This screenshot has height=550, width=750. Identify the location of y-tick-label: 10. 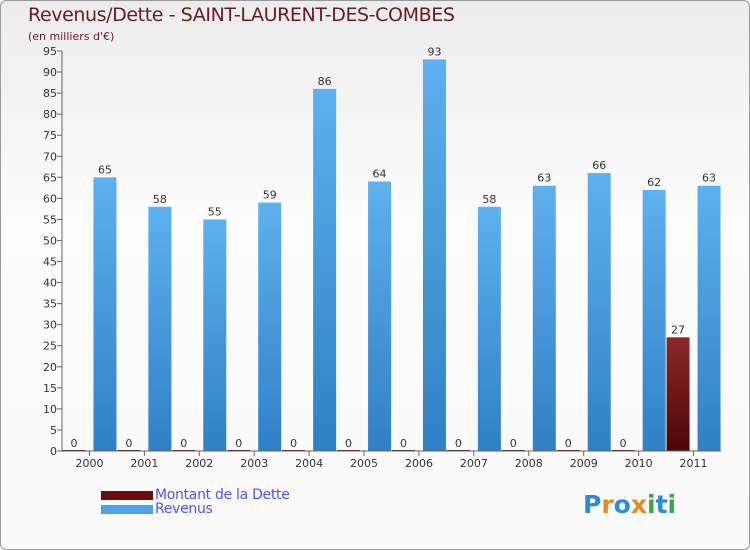
(50, 409).